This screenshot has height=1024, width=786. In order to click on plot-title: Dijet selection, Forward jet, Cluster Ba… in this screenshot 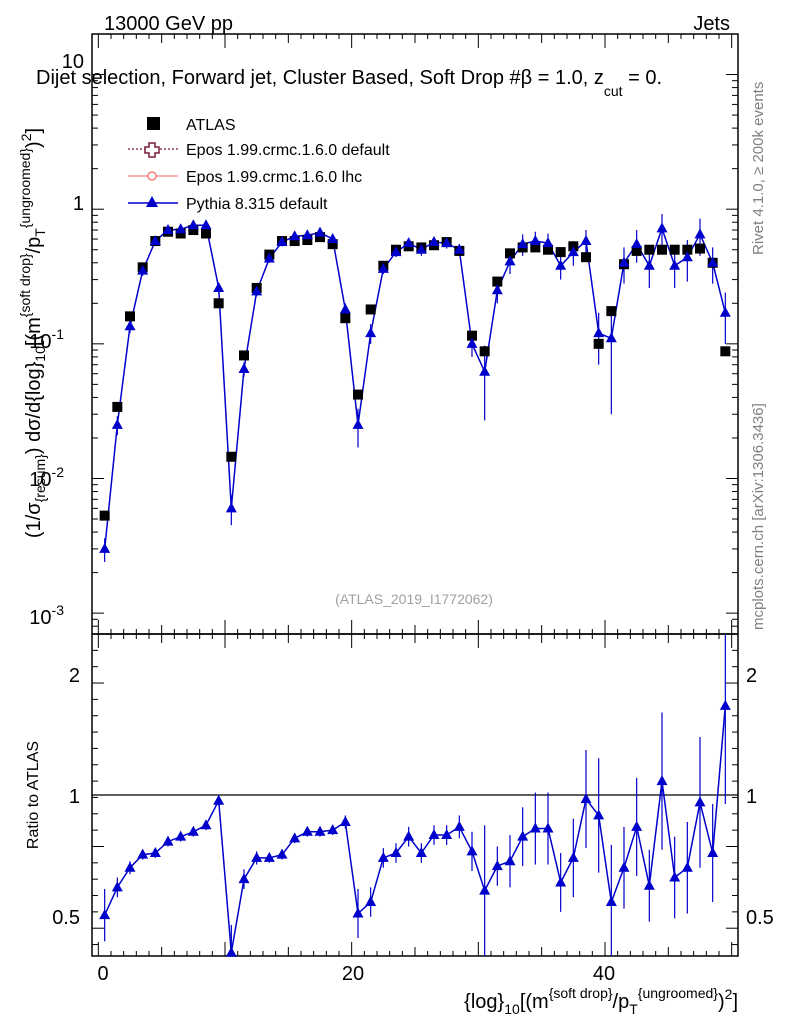, I will do `click(349, 83)`.